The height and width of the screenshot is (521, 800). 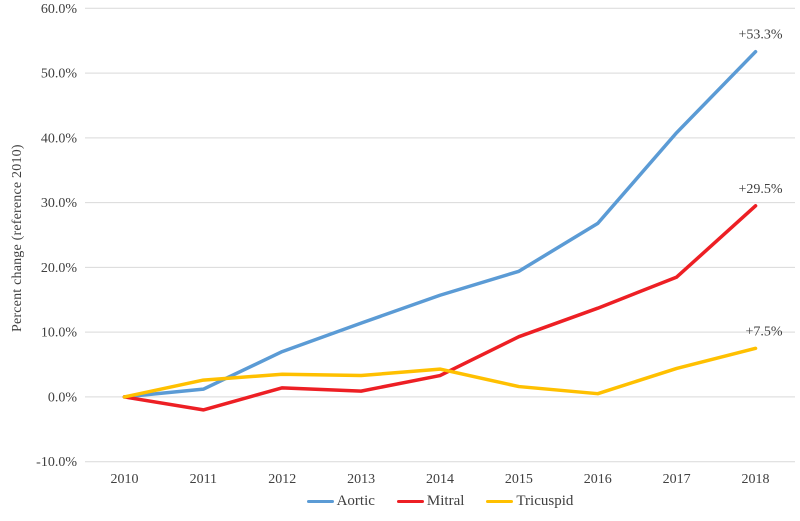 What do you see at coordinates (355, 501) in the screenshot?
I see `legend-label-aortic: Aortic` at bounding box center [355, 501].